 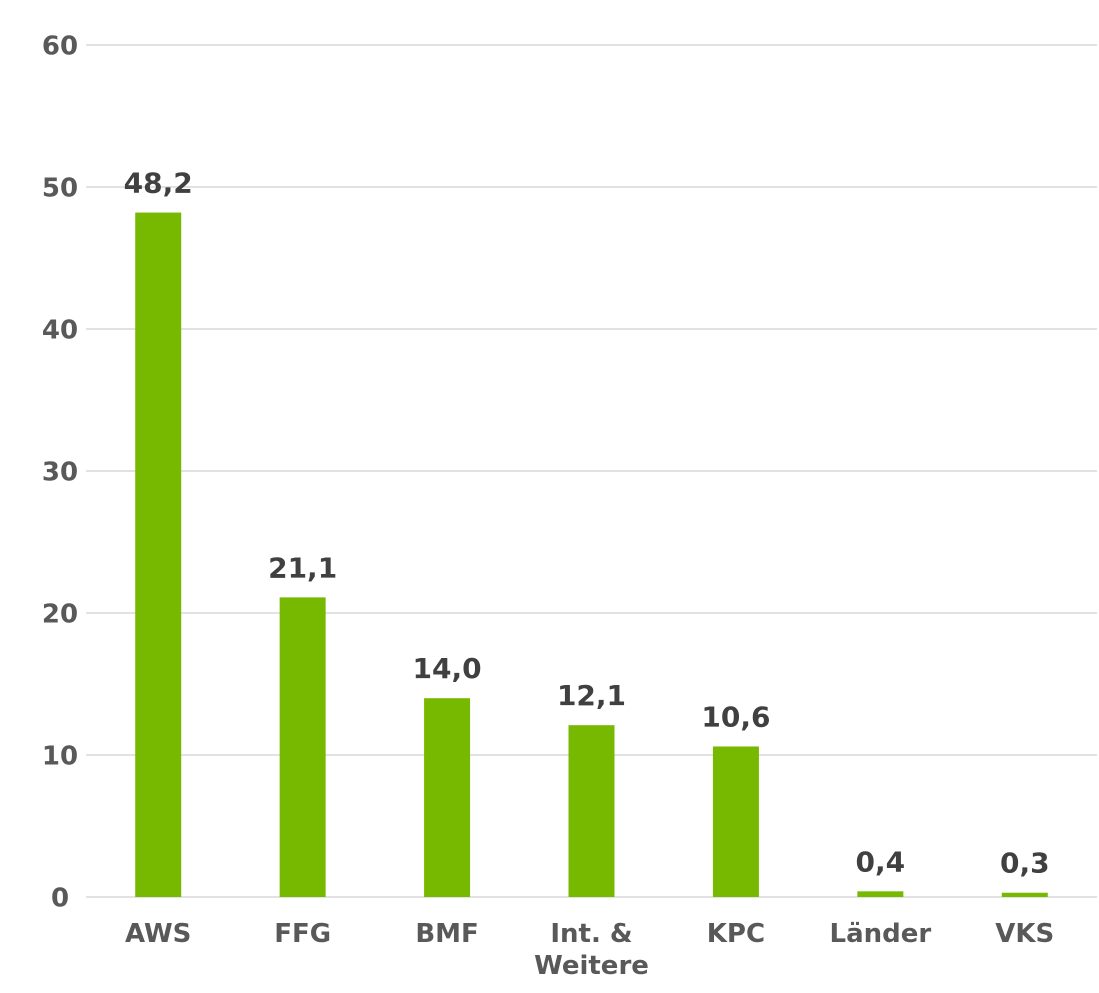 I want to click on value-label: 48,2, so click(x=158, y=183).